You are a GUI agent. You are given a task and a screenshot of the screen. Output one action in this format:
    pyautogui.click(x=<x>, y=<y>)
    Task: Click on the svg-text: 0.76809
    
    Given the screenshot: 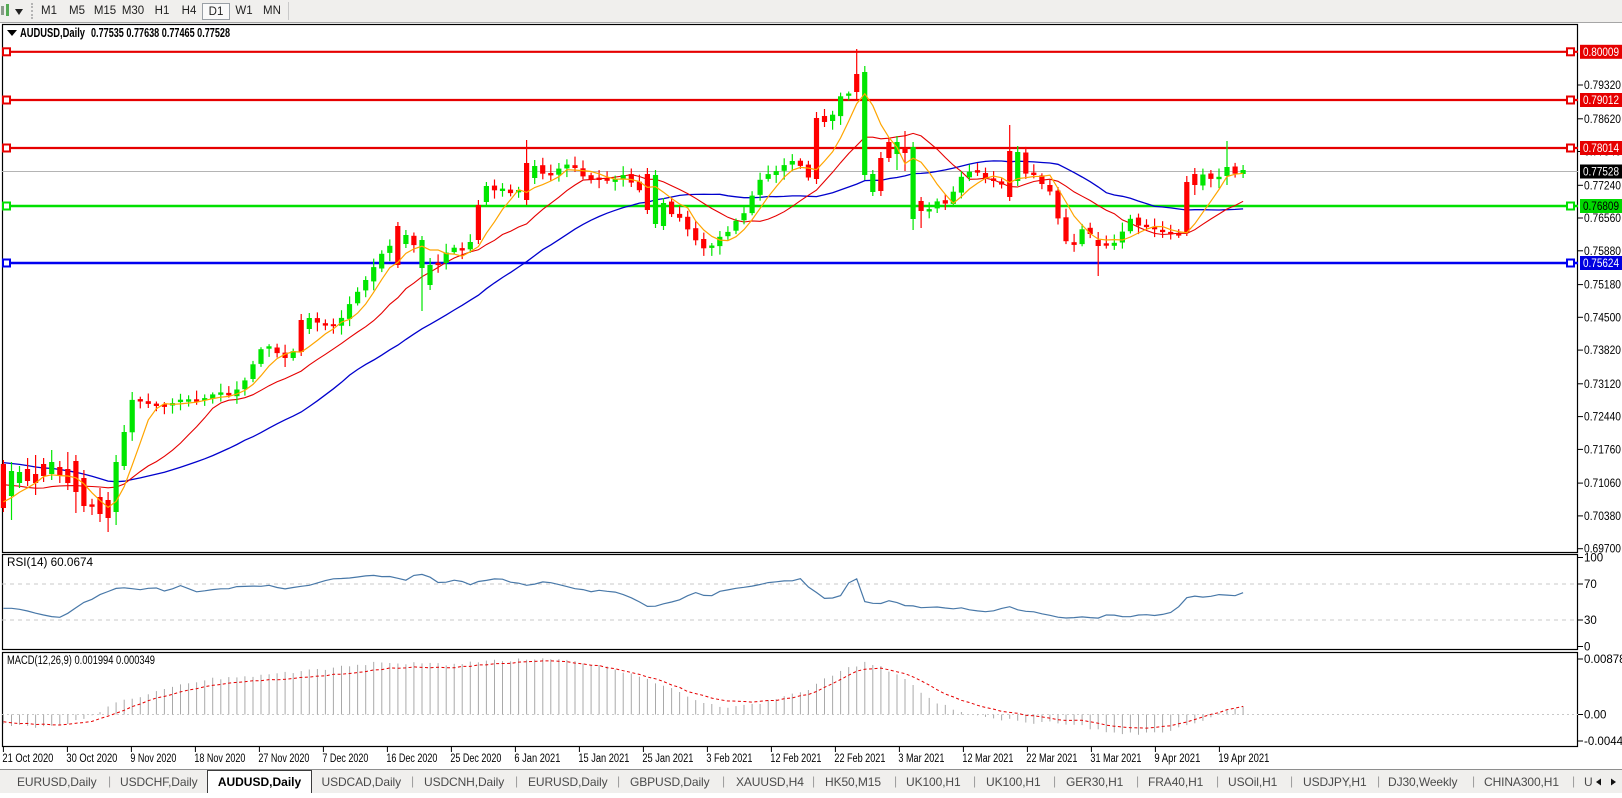 What is the action you would take?
    pyautogui.click(x=1601, y=207)
    